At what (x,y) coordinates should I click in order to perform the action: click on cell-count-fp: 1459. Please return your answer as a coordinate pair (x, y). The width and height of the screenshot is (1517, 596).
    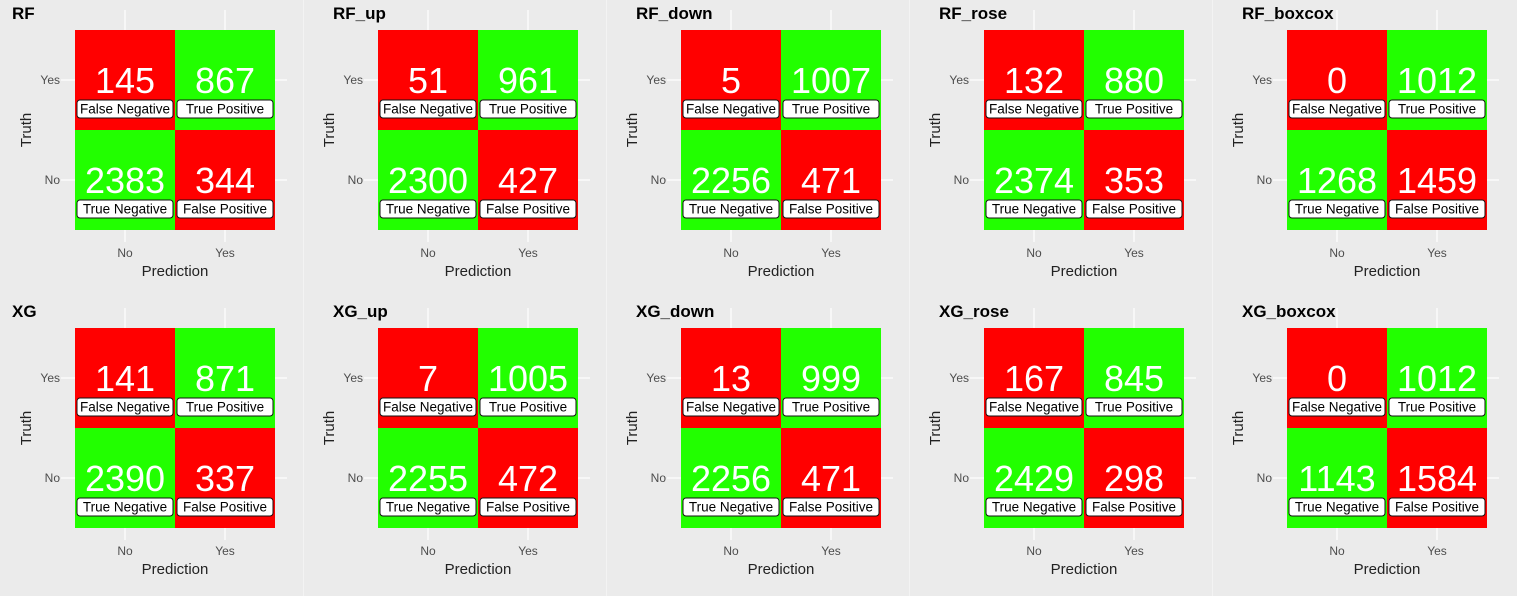
    Looking at the image, I should click on (1437, 180).